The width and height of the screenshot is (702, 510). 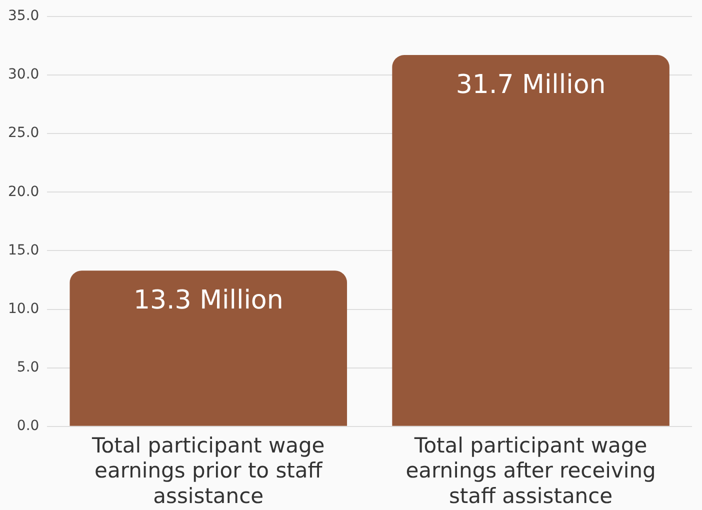 What do you see at coordinates (24, 74) in the screenshot?
I see `y-tick-label: 30.0` at bounding box center [24, 74].